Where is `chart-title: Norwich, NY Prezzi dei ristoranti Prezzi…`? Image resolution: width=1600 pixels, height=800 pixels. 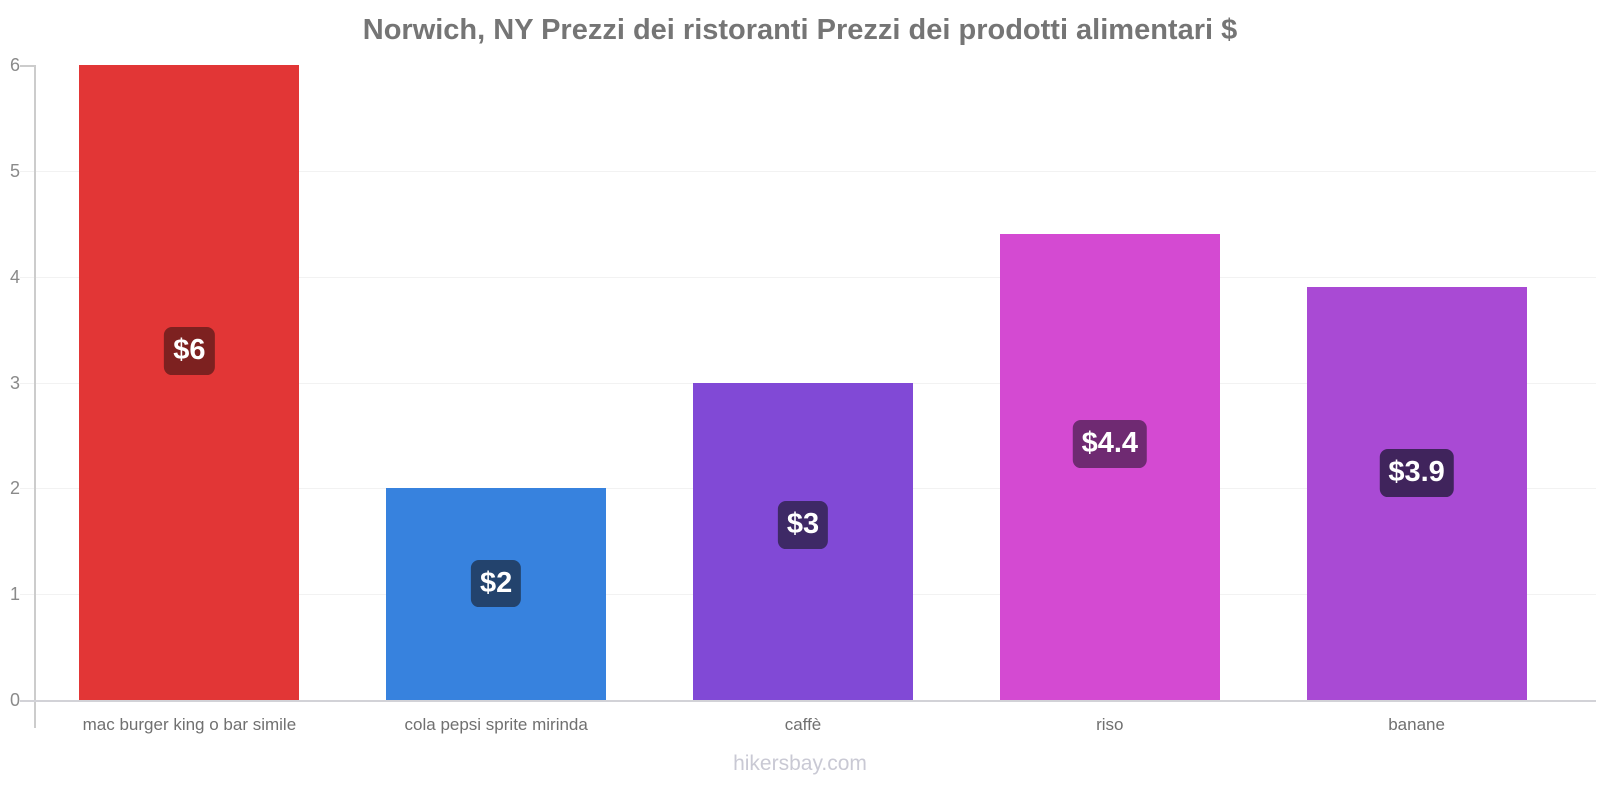
chart-title: Norwich, NY Prezzi dei ristoranti Prezzi… is located at coordinates (800, 30).